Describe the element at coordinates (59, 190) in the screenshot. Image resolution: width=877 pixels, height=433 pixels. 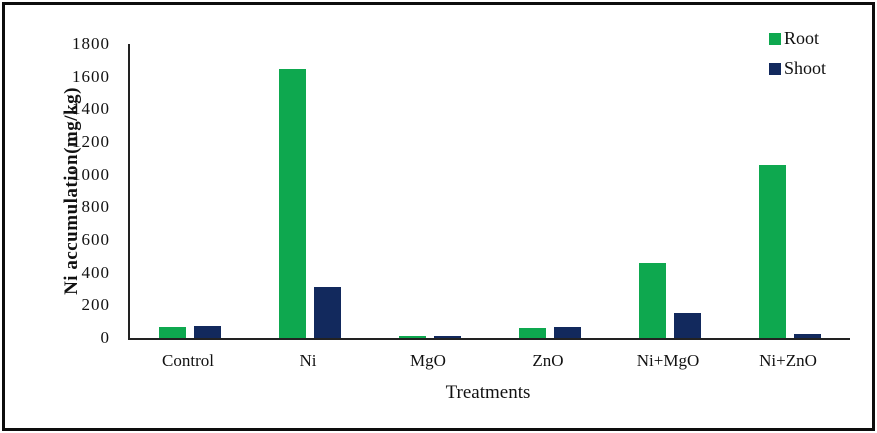
I see `y-axis-tick-labels: 0 200 400 600 800 1000 1200 1400 1600 1800` at that location.